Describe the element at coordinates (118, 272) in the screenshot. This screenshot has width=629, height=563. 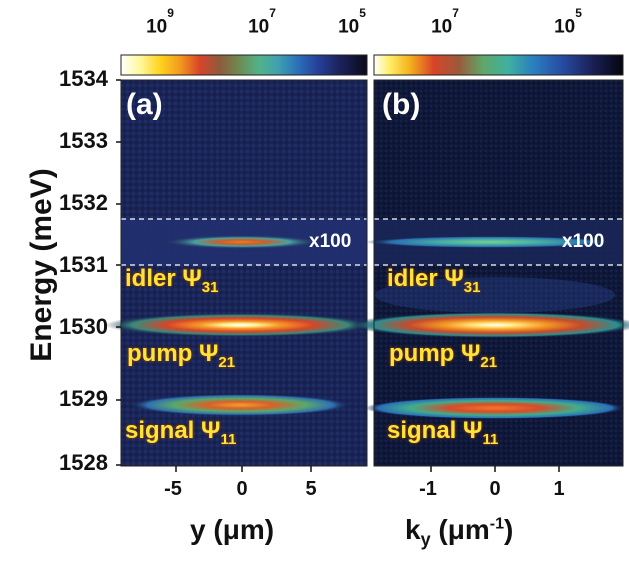
I see `y-axis-ticks` at that location.